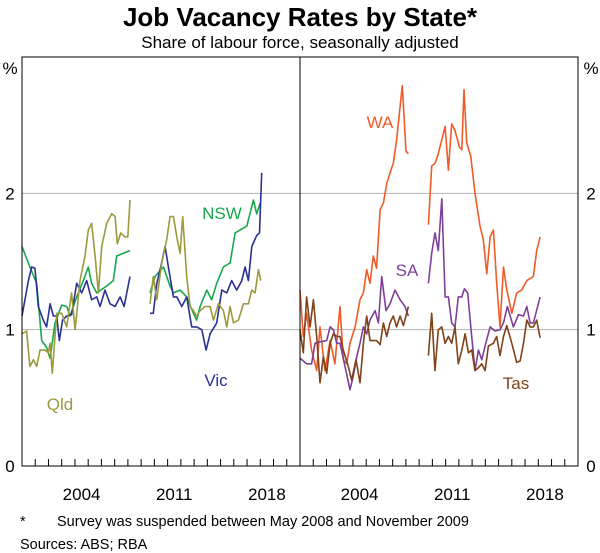 The height and width of the screenshot is (553, 600). What do you see at coordinates (222, 213) in the screenshot?
I see `series-label-nsw: NSW` at bounding box center [222, 213].